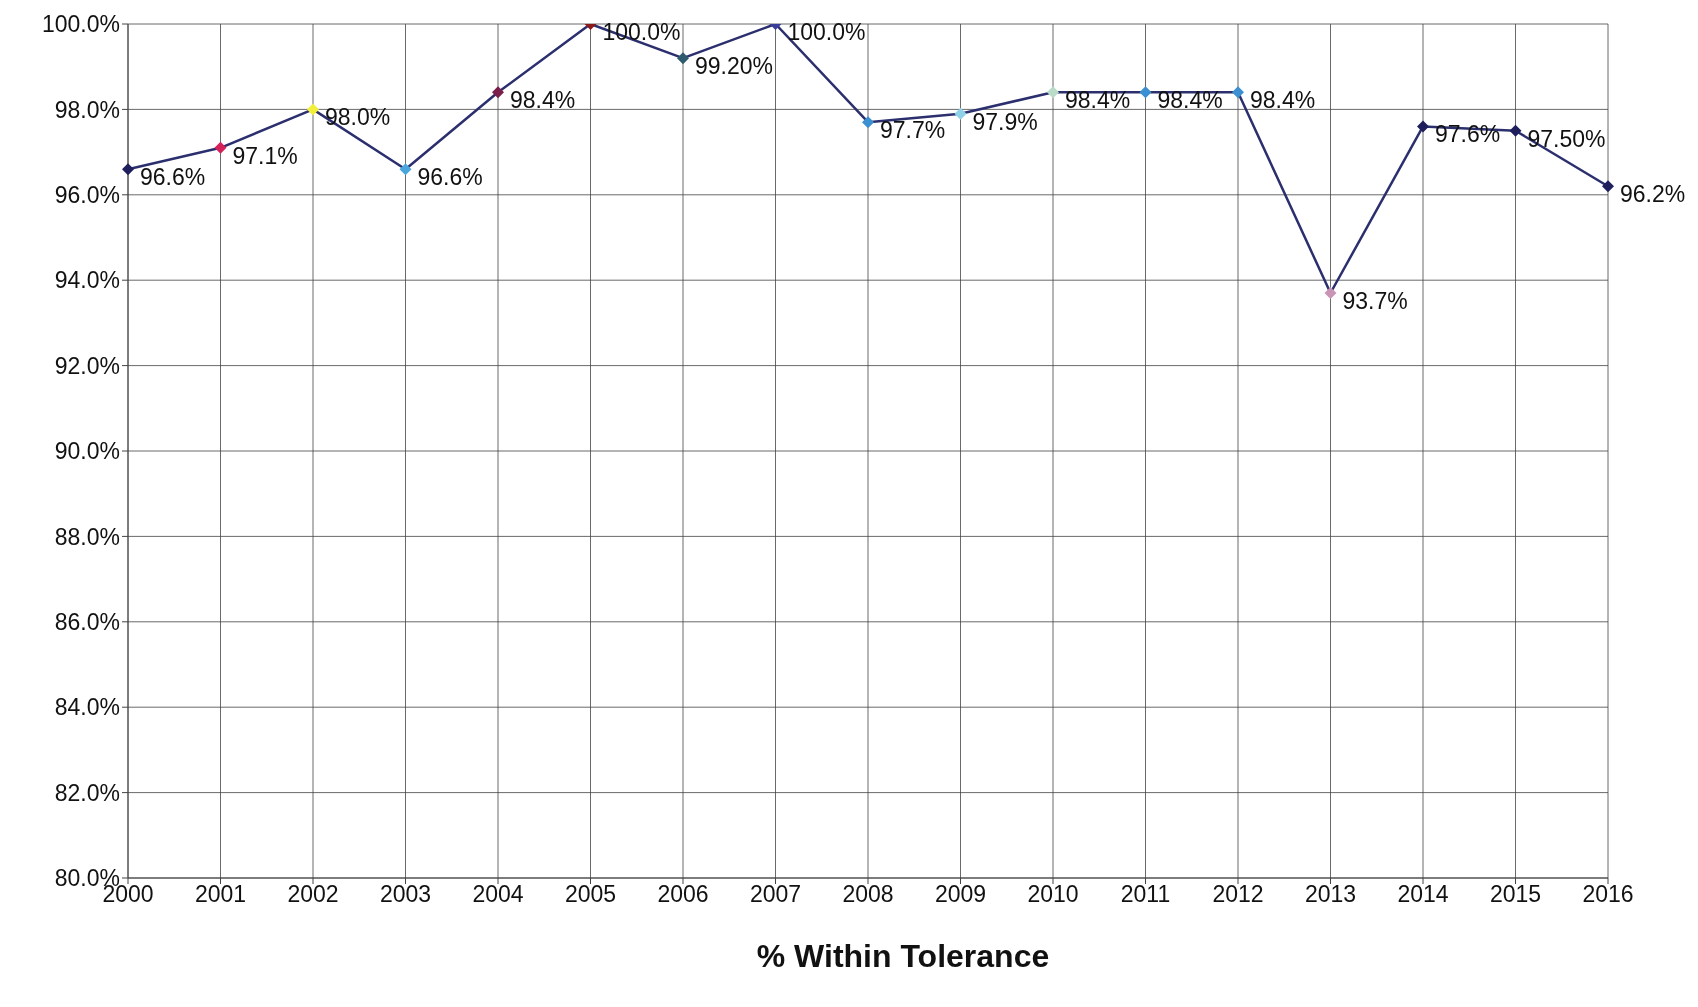 This screenshot has width=1698, height=1007. I want to click on data-label: 97.50%, so click(1566, 138).